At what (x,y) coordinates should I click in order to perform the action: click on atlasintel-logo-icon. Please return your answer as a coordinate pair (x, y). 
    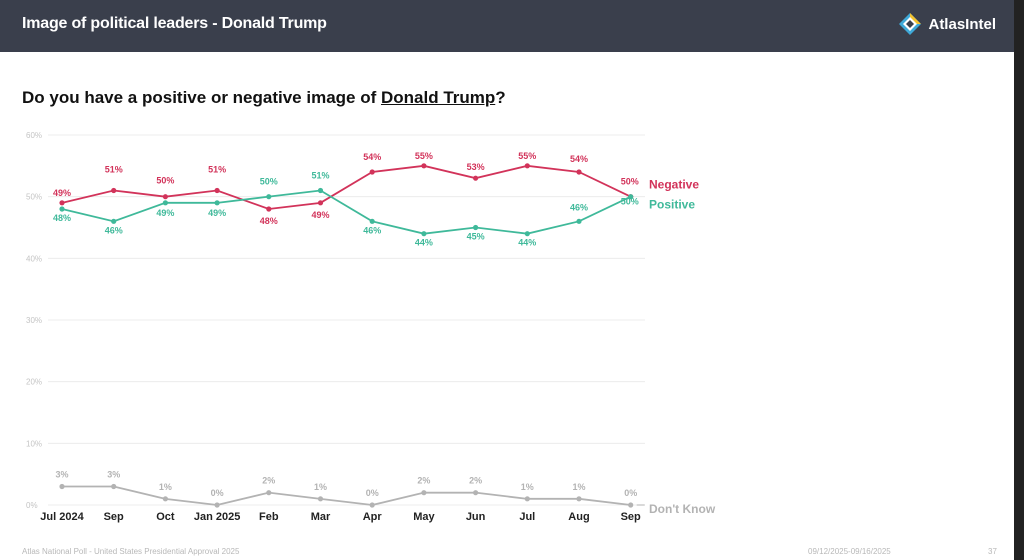
    Looking at the image, I should click on (910, 24).